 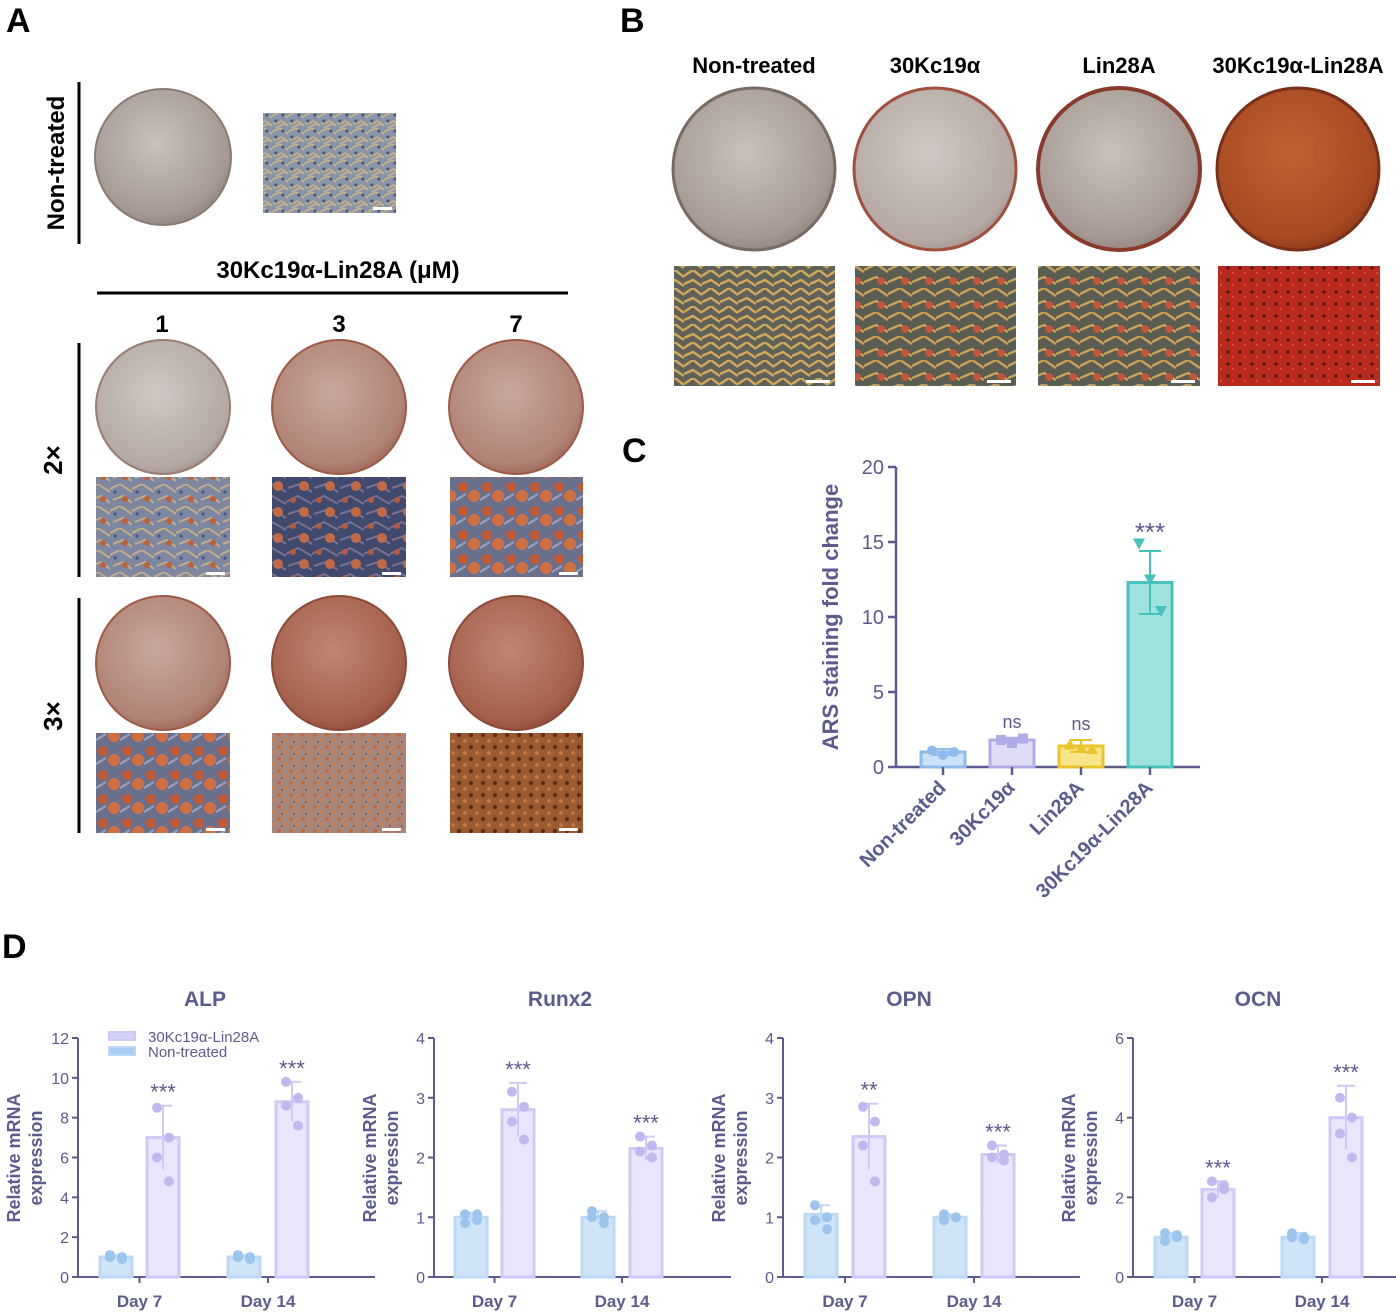 I want to click on column-label-7: 7, so click(x=515, y=324).